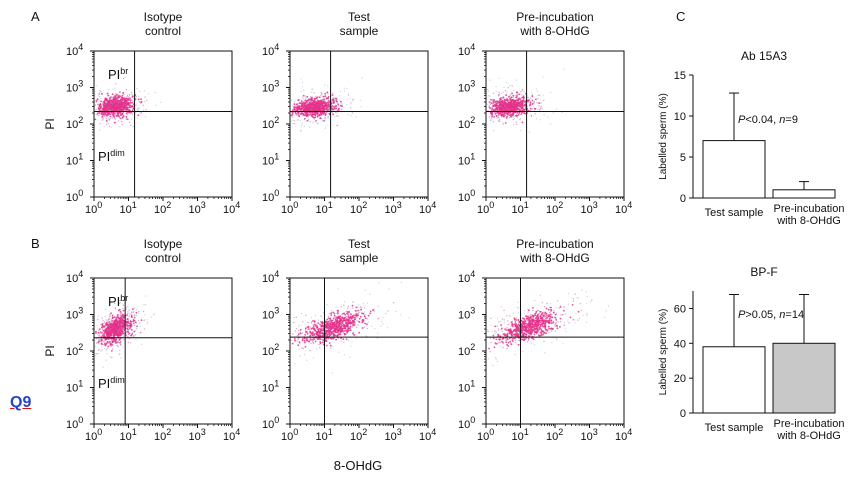 The width and height of the screenshot is (866, 484). What do you see at coordinates (128, 208) in the screenshot?
I see `x-tick-label: 10¹` at bounding box center [128, 208].